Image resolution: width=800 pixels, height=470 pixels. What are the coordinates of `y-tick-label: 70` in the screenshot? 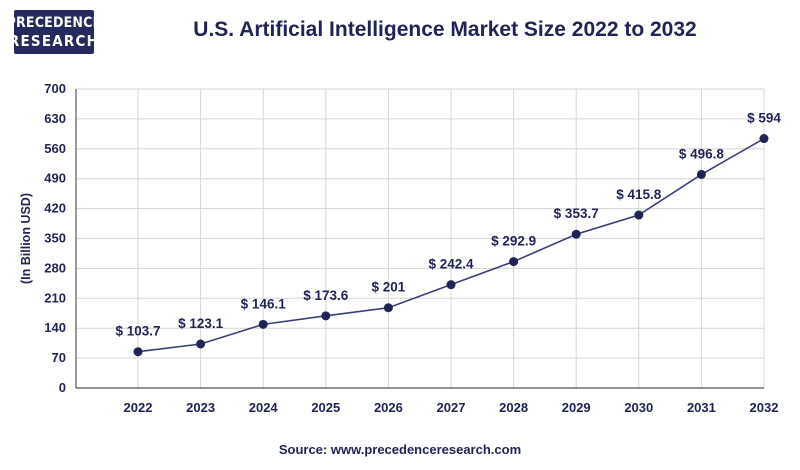 It's located at (59, 357).